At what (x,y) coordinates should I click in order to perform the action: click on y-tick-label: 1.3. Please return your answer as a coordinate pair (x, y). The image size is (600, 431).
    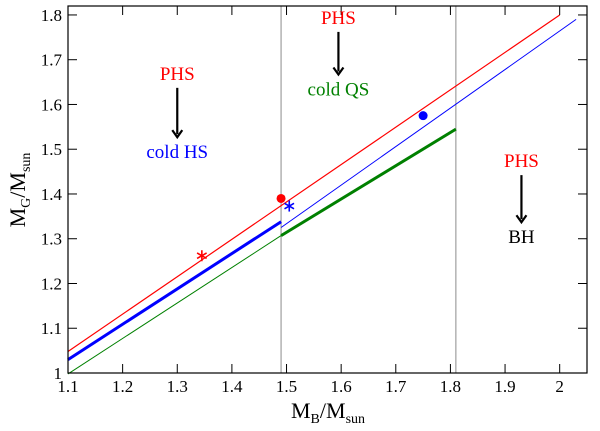
    Looking at the image, I should click on (51, 239).